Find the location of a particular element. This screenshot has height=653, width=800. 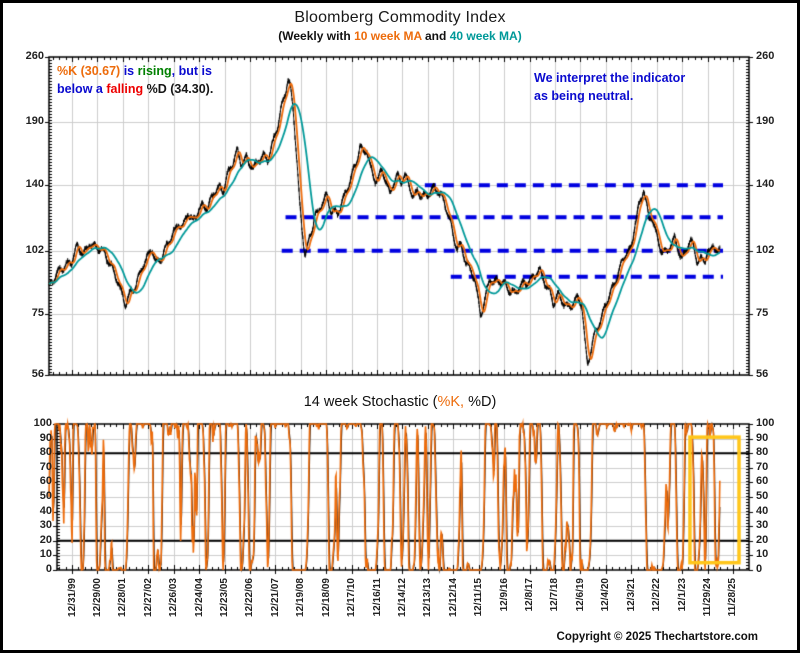

annotation-line: below a falling %D (34.30). is located at coordinates (135, 89).